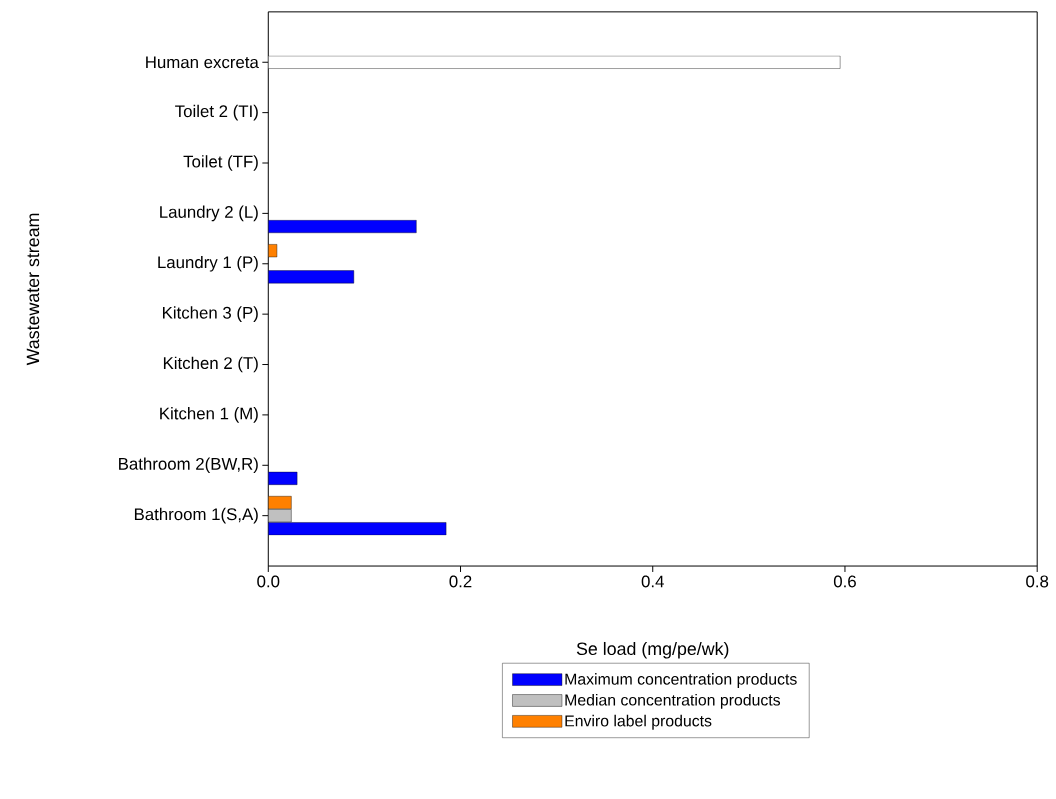 This screenshot has width=1056, height=799. I want to click on y-tick-label: Kitchen 2 (T), so click(210, 364).